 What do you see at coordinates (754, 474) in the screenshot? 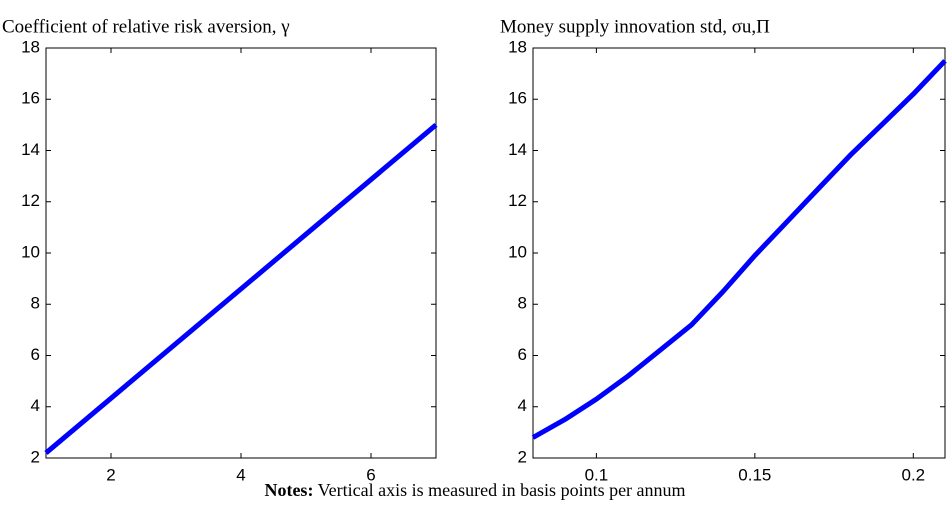
I see `x-tick-label: 0.15` at bounding box center [754, 474].